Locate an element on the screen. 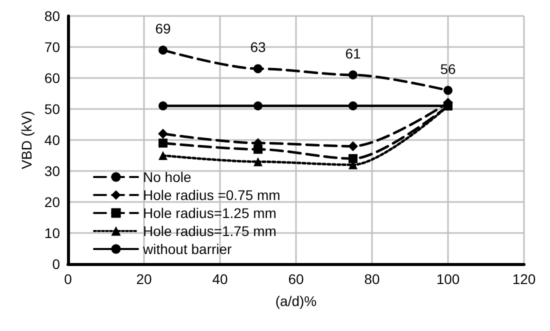 This screenshot has height=331, width=550. x-tick-label: 120 is located at coordinates (524, 279).